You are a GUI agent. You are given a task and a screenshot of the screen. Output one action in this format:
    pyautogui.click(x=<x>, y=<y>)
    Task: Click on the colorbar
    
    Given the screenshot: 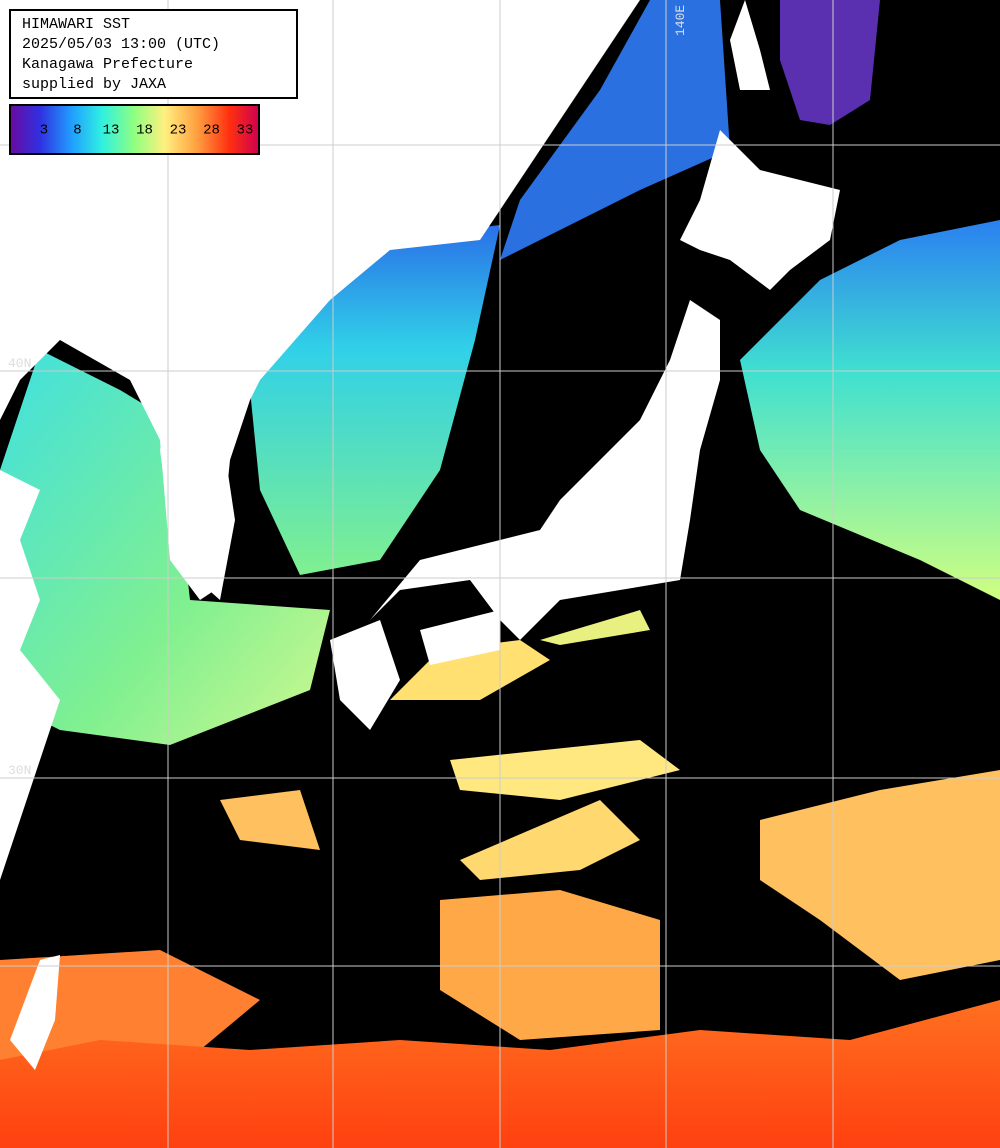 What is the action you would take?
    pyautogui.click(x=134, y=129)
    